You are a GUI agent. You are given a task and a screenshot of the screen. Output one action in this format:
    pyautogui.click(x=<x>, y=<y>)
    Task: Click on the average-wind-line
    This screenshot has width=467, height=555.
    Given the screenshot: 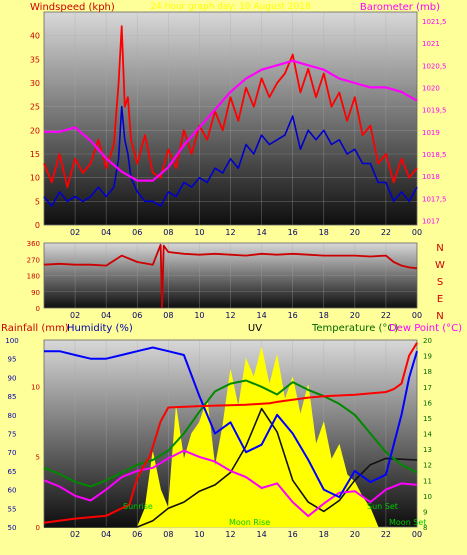 What is the action you would take?
    pyautogui.click(x=230, y=156)
    